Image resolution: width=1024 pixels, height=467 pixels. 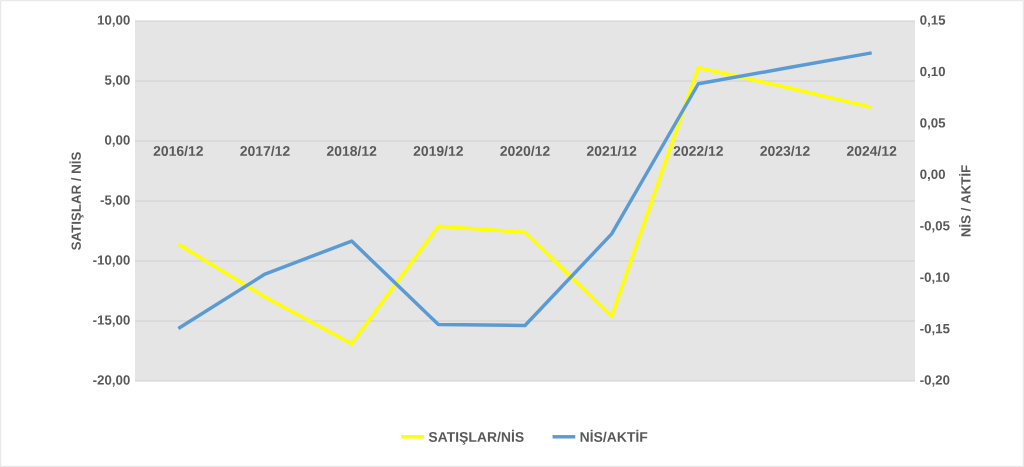 I want to click on y2-tick-label: 0,15, so click(x=933, y=21).